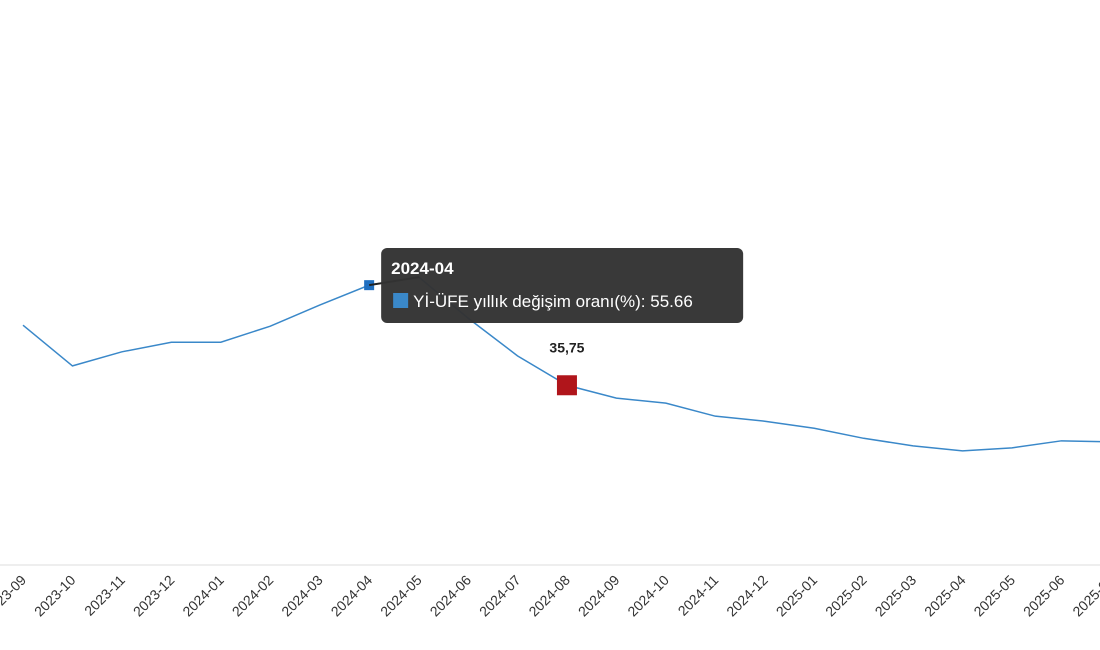 This screenshot has width=1100, height=650. Describe the element at coordinates (302, 596) in the screenshot. I see `x-tick-label: 2024-03` at that location.